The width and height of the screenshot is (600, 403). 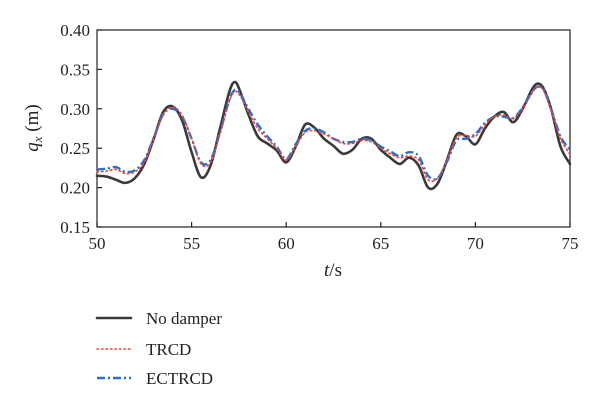 What do you see at coordinates (75, 109) in the screenshot?
I see `y-tick-label: 0.30` at bounding box center [75, 109].